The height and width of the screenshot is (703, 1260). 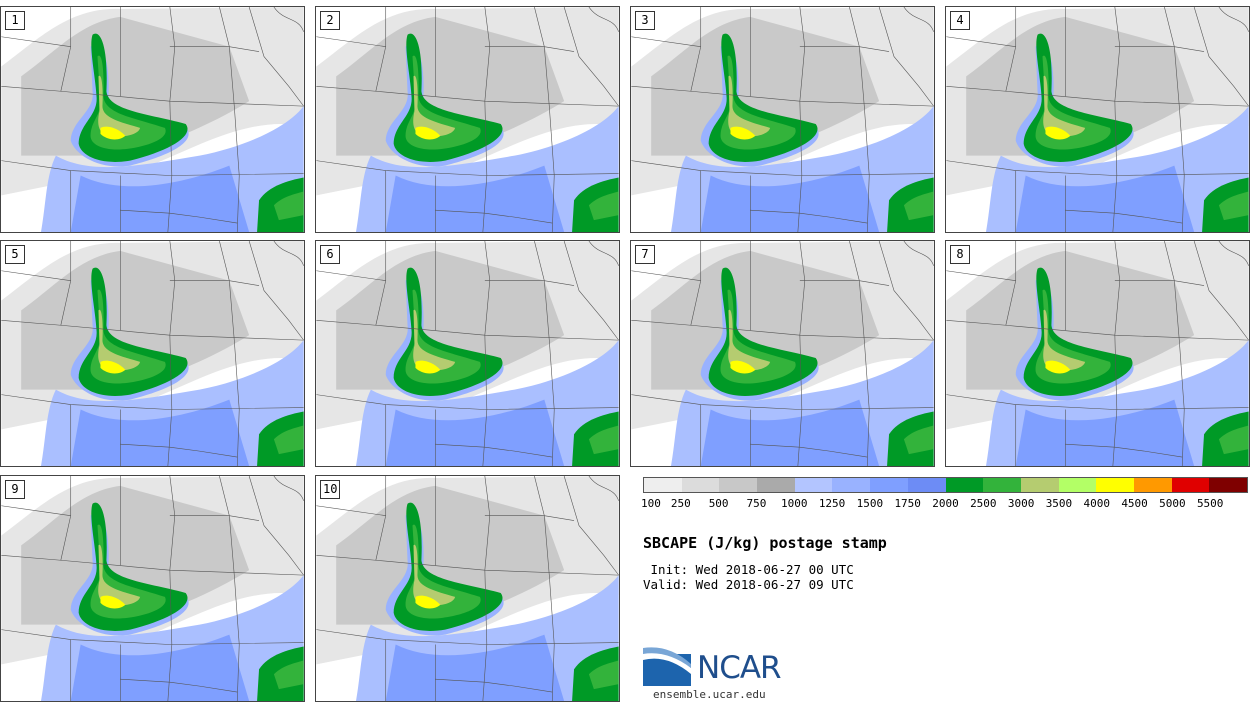 I want to click on colorbar-tick-label: 1250, so click(x=832, y=503).